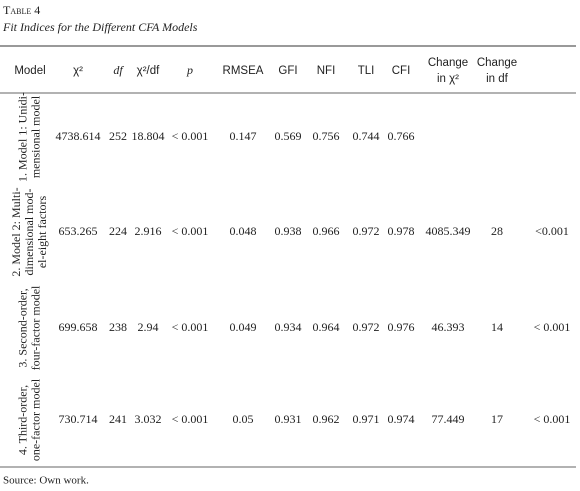  What do you see at coordinates (243, 71) in the screenshot?
I see `column-header: RMSEA` at bounding box center [243, 71].